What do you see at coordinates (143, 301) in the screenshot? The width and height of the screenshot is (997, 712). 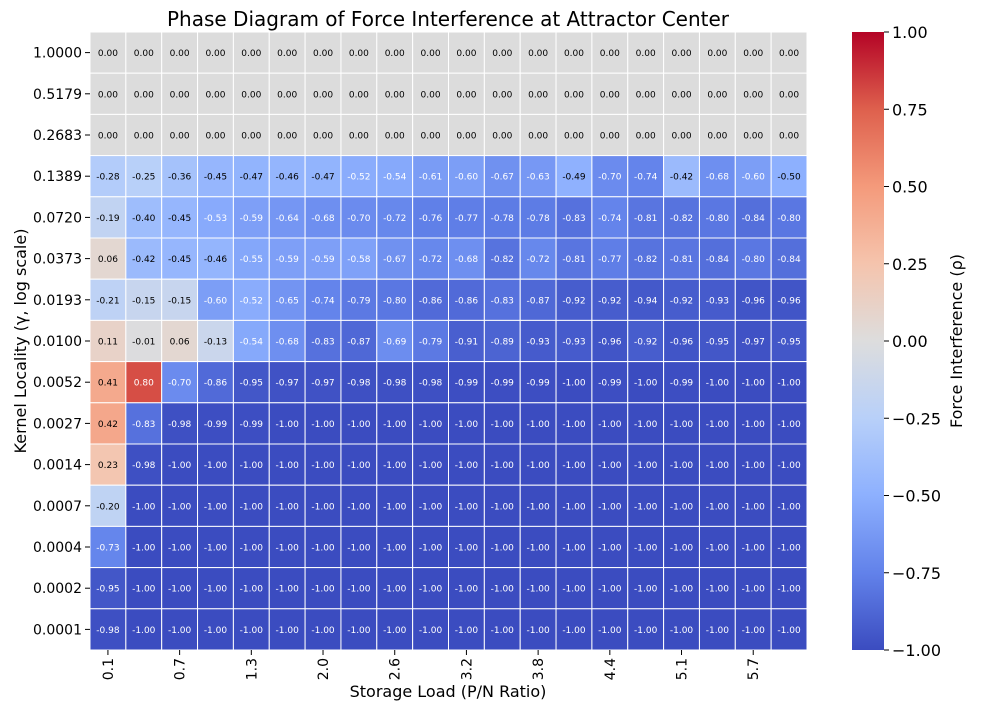 I see `cell-annotation: -0.15` at bounding box center [143, 301].